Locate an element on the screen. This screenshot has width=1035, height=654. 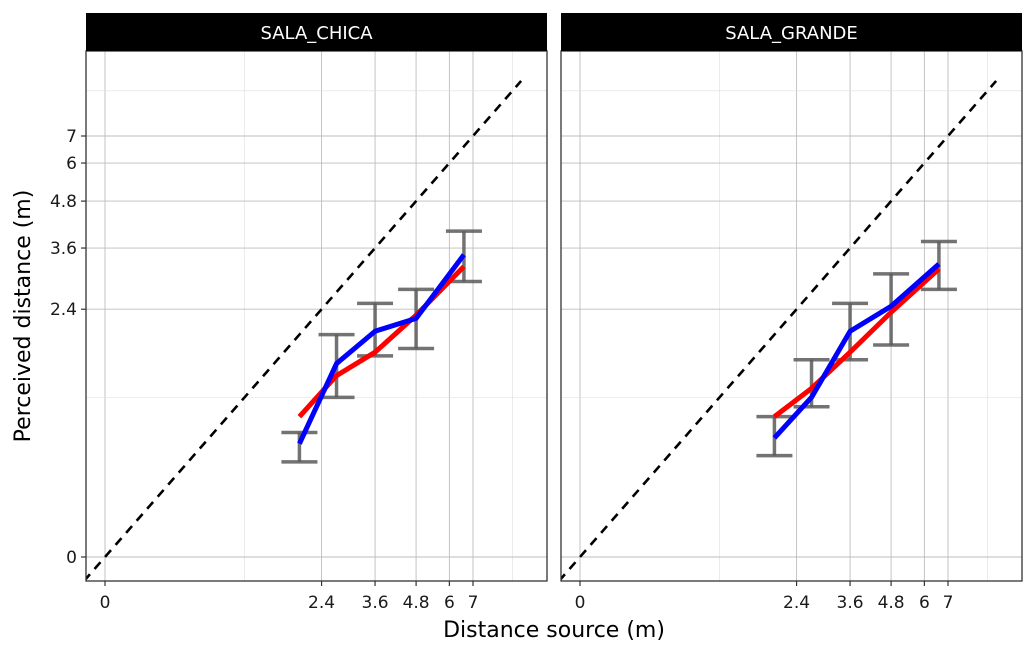
y-axis-title: Perceived distance (m) is located at coordinates (23, 316).